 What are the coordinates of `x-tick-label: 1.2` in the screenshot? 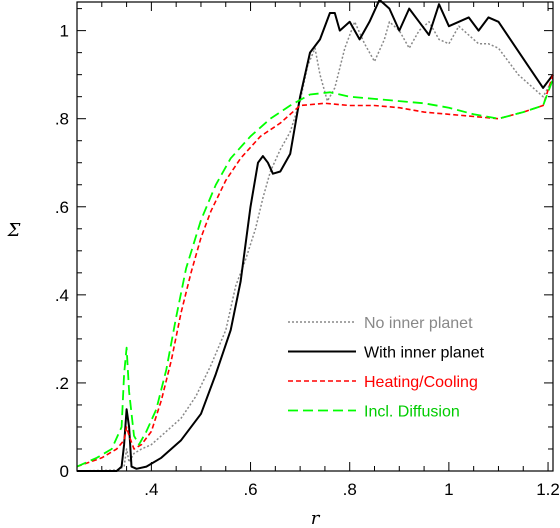 It's located at (548, 489).